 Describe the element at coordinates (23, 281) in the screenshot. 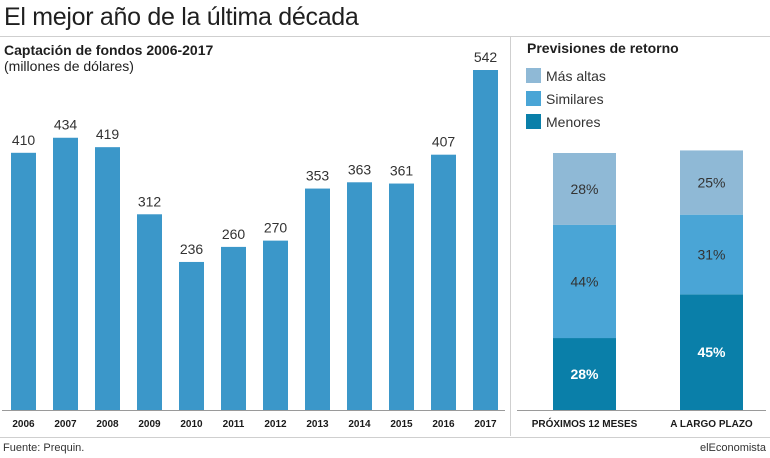

I see `bar-2006` at that location.